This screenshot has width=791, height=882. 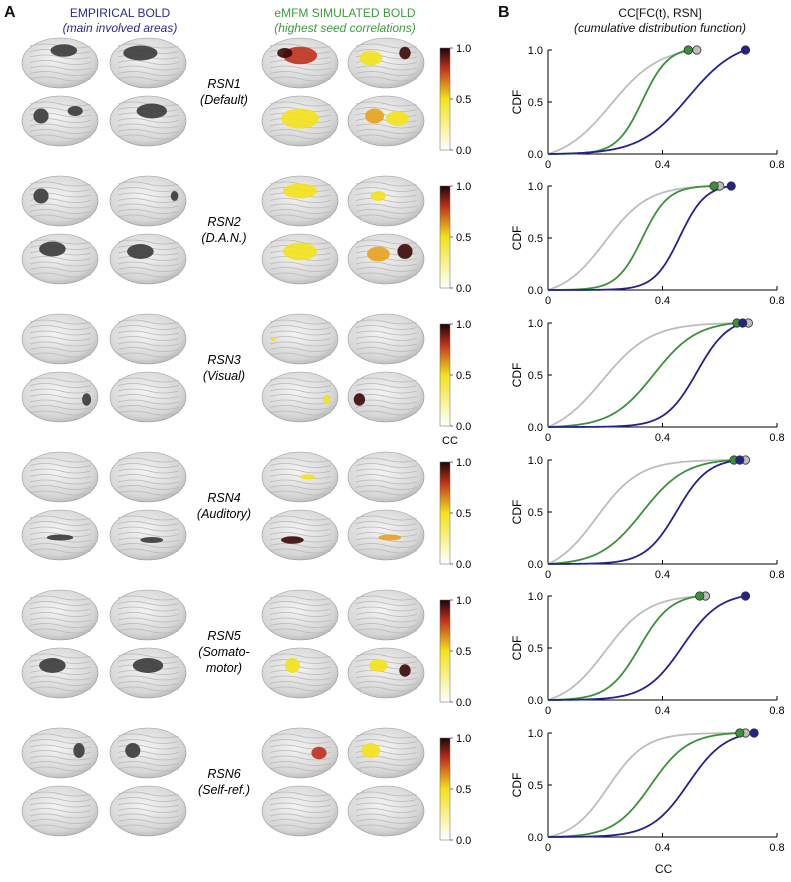 What do you see at coordinates (120, 28) in the screenshot?
I see `empirical-subtitle: (main involved areas)` at bounding box center [120, 28].